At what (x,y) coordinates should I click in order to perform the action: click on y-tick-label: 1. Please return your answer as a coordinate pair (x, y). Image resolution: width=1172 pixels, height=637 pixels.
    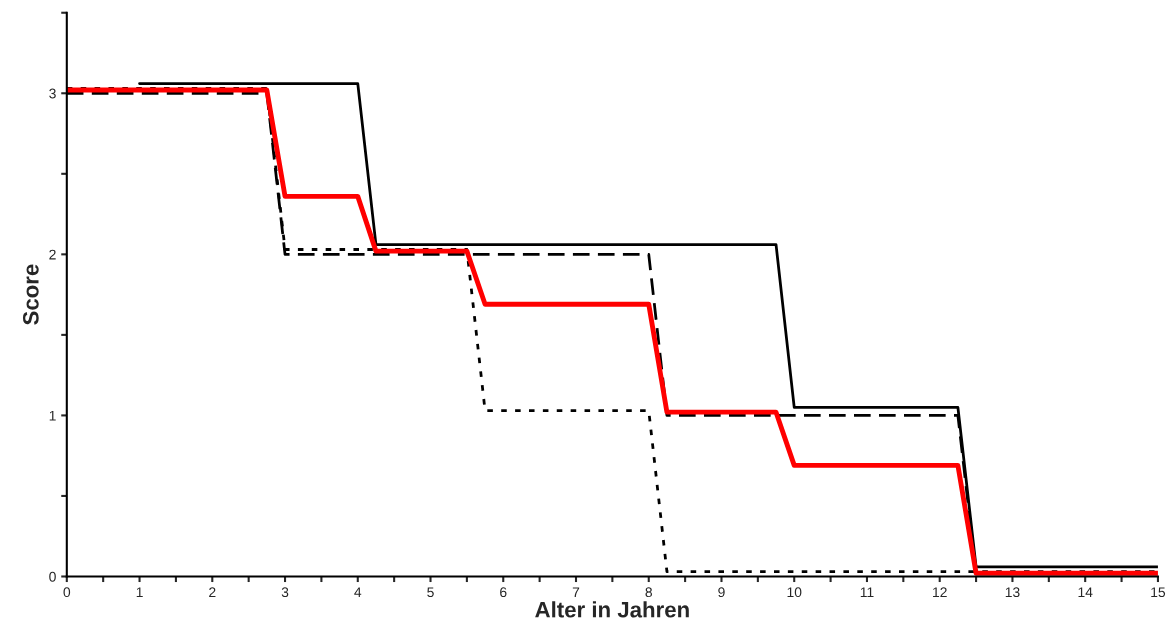
    Looking at the image, I should click on (52, 415).